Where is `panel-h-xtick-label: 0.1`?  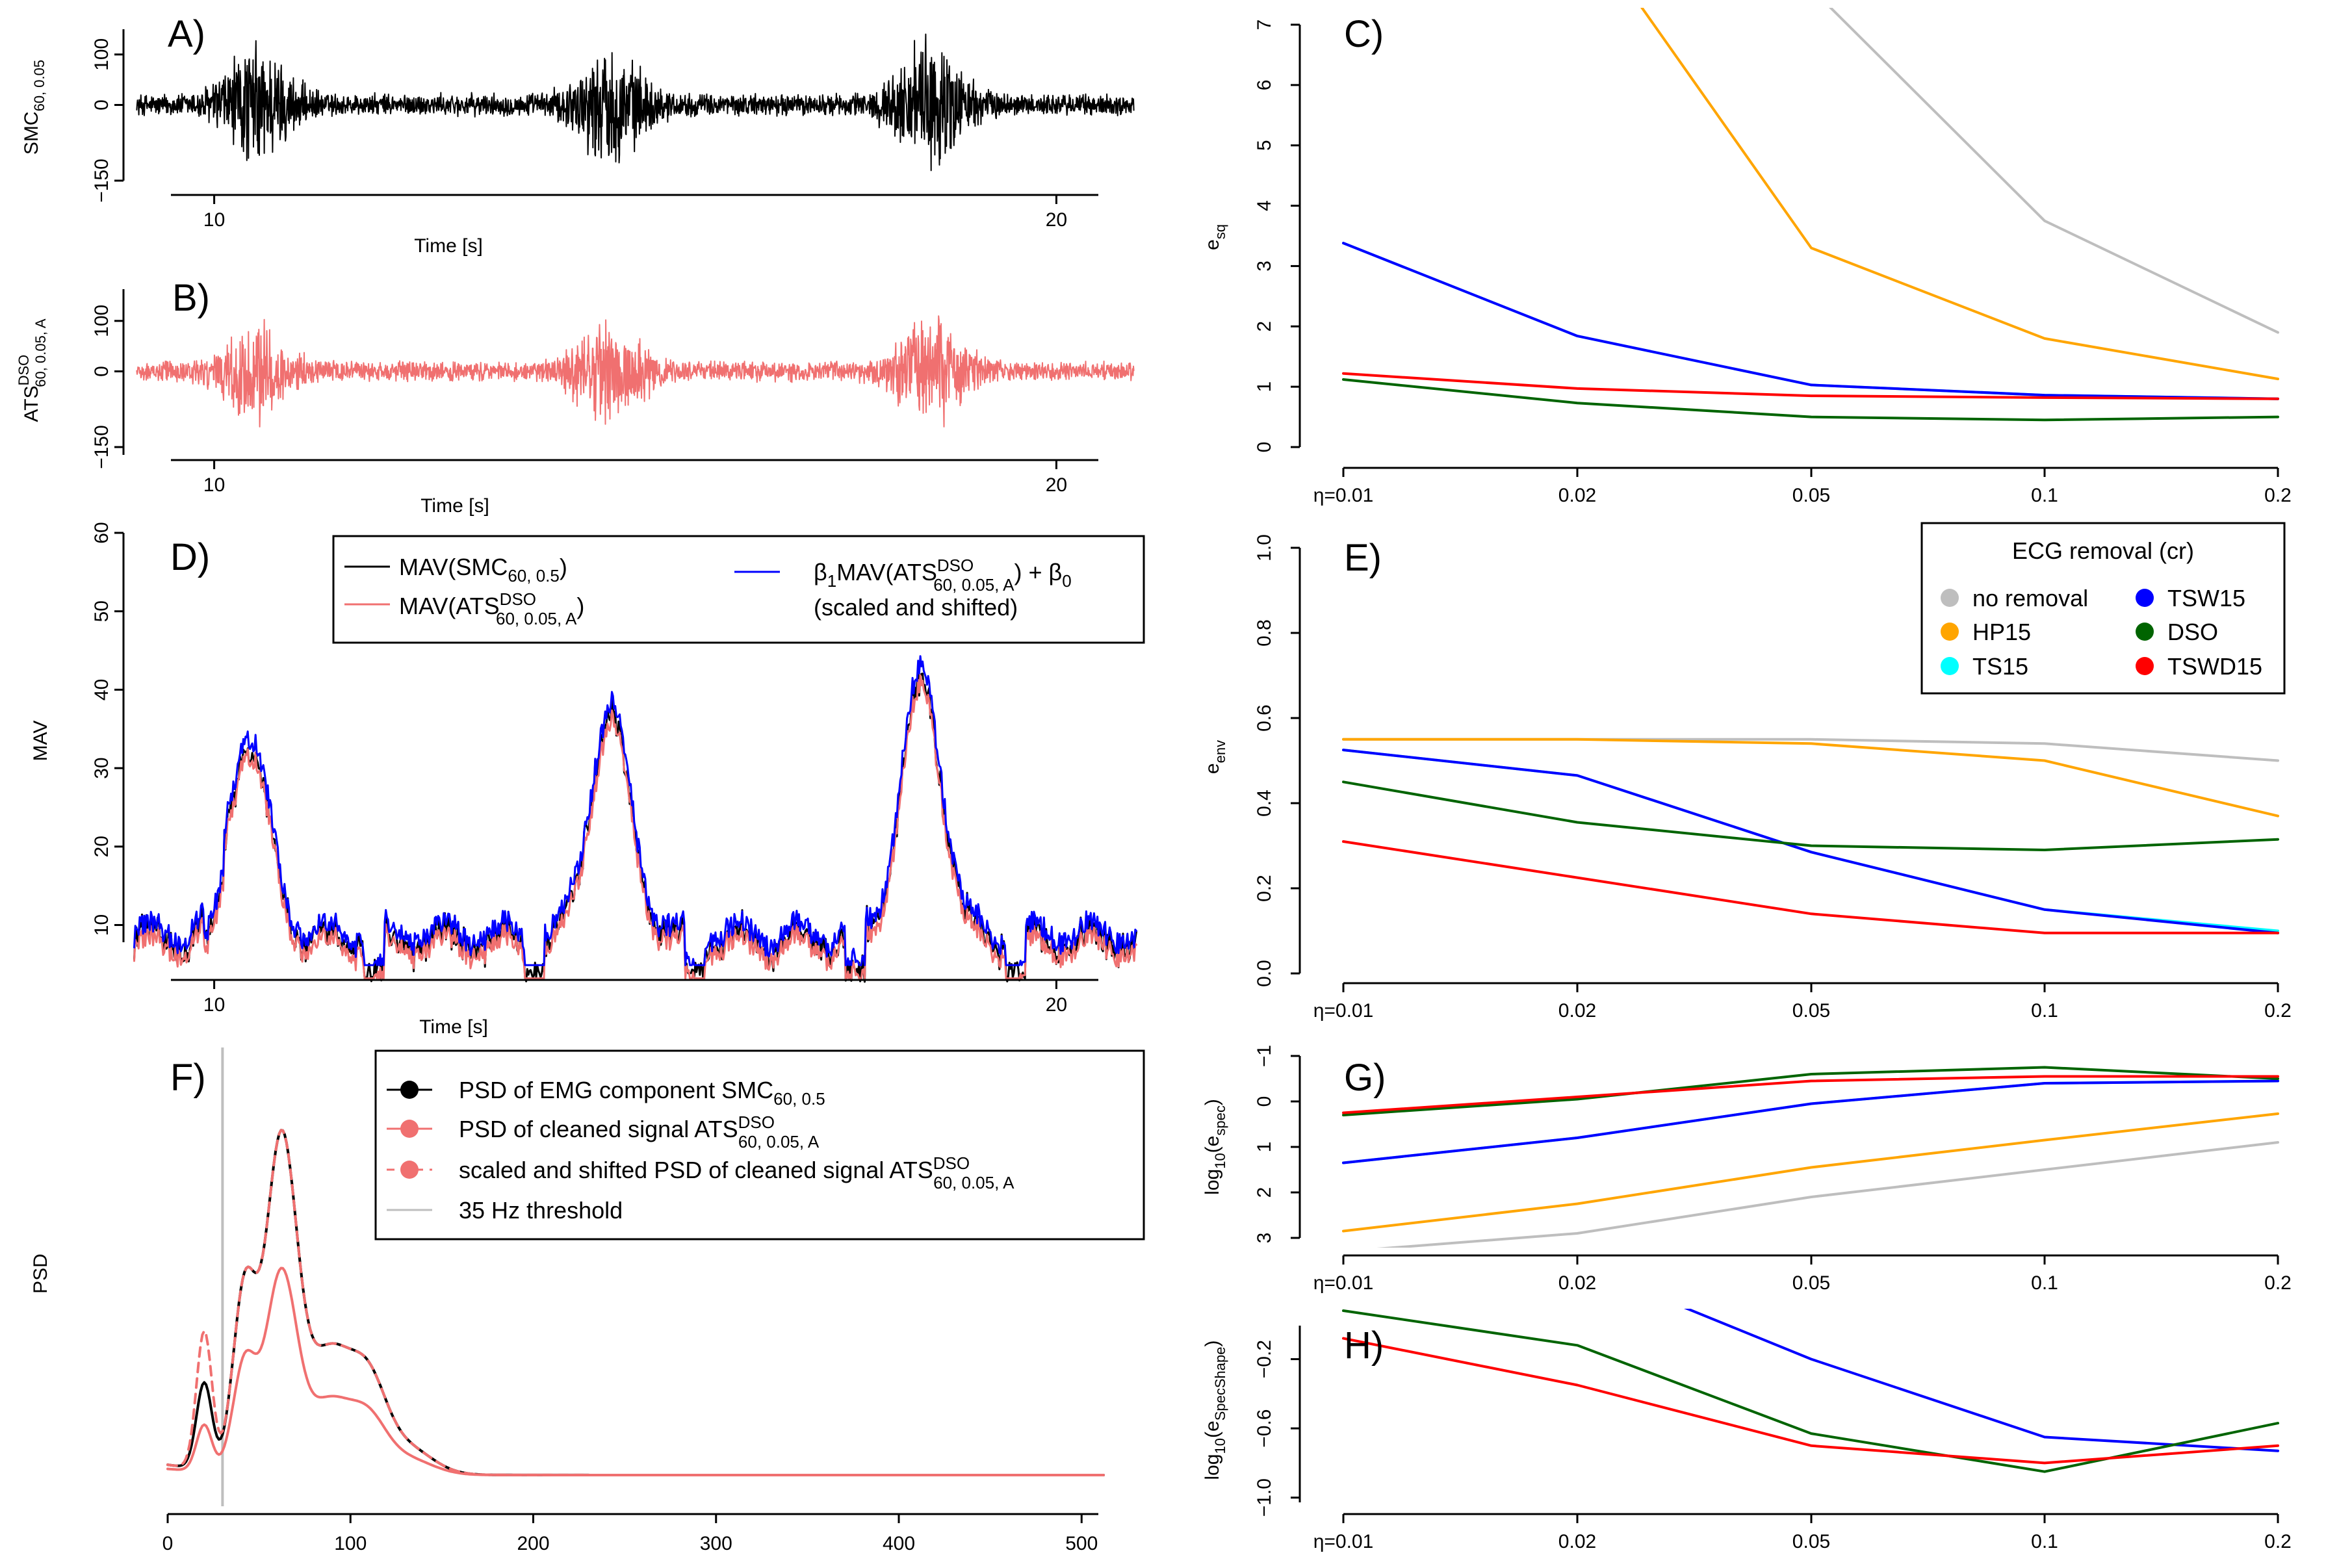 panel-h-xtick-label: 0.1 is located at coordinates (2044, 1541).